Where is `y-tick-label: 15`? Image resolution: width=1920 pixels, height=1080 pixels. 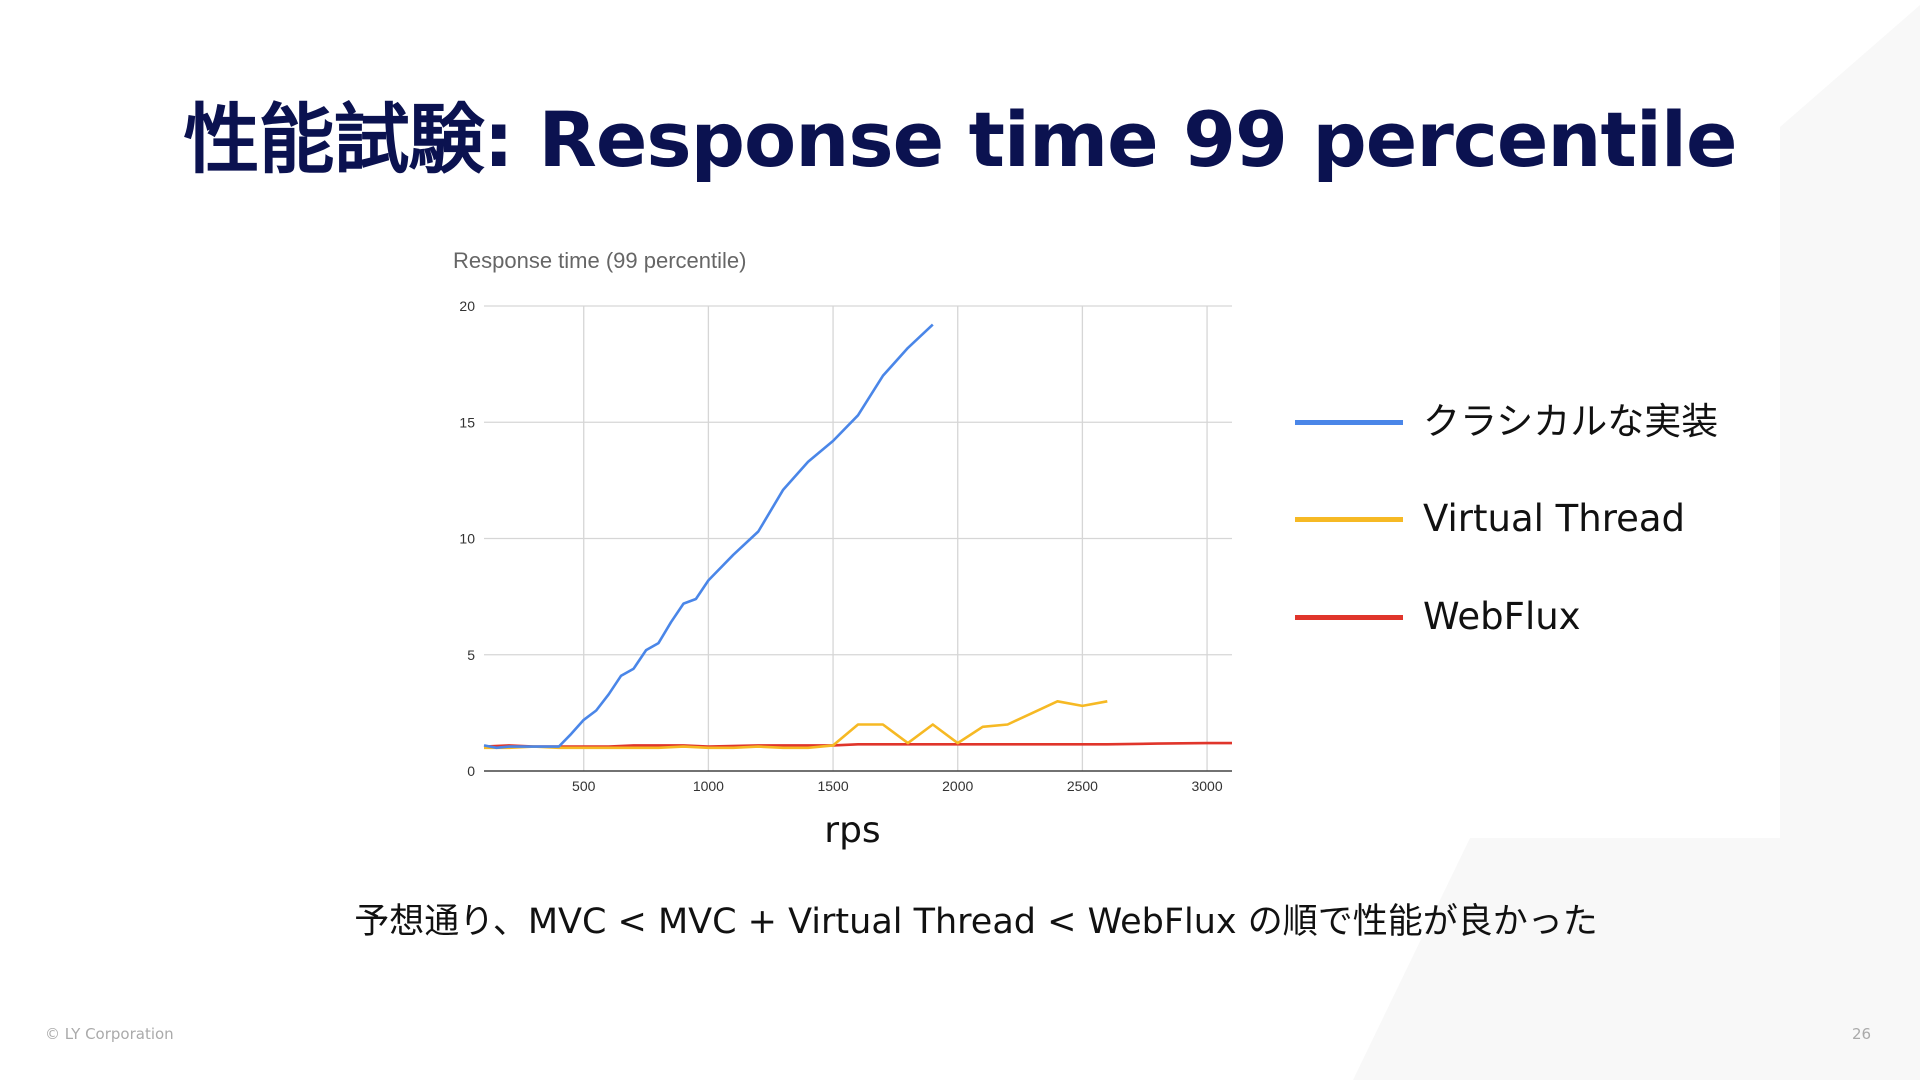 y-tick-label: 15 is located at coordinates (467, 422).